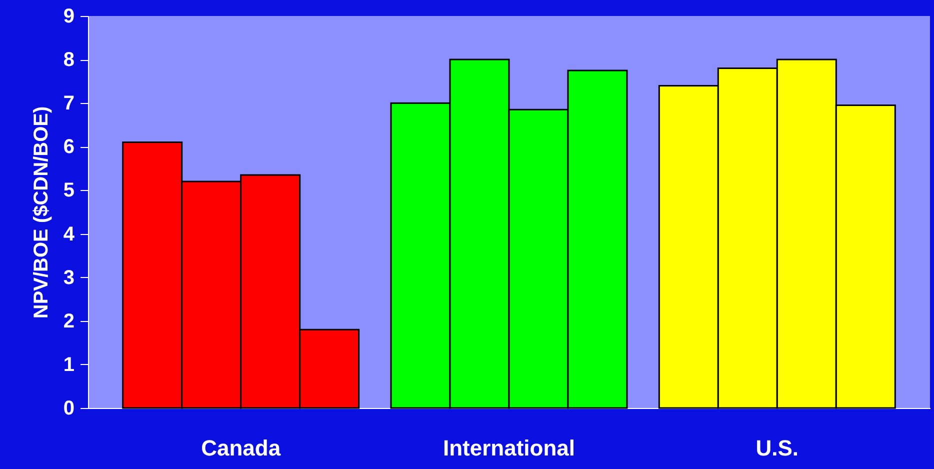 The image size is (934, 469). What do you see at coordinates (68, 277) in the screenshot?
I see `y-tick-label: 3` at bounding box center [68, 277].